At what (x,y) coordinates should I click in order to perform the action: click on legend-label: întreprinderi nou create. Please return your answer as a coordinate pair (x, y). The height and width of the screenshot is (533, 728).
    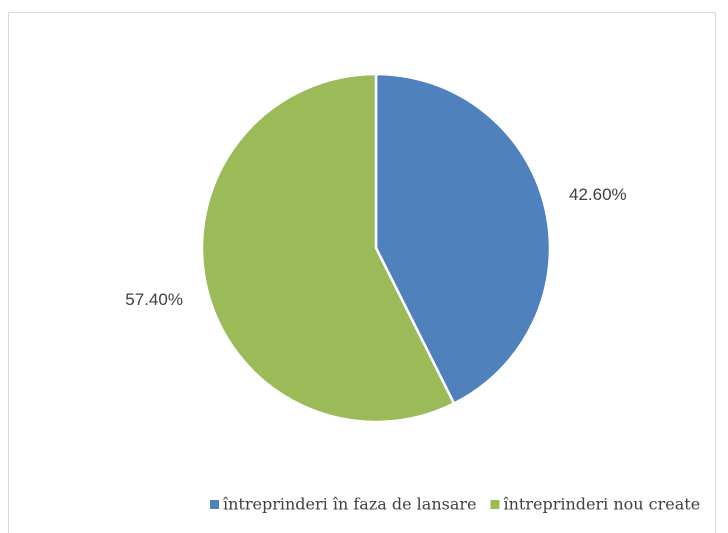
    Looking at the image, I should click on (602, 504).